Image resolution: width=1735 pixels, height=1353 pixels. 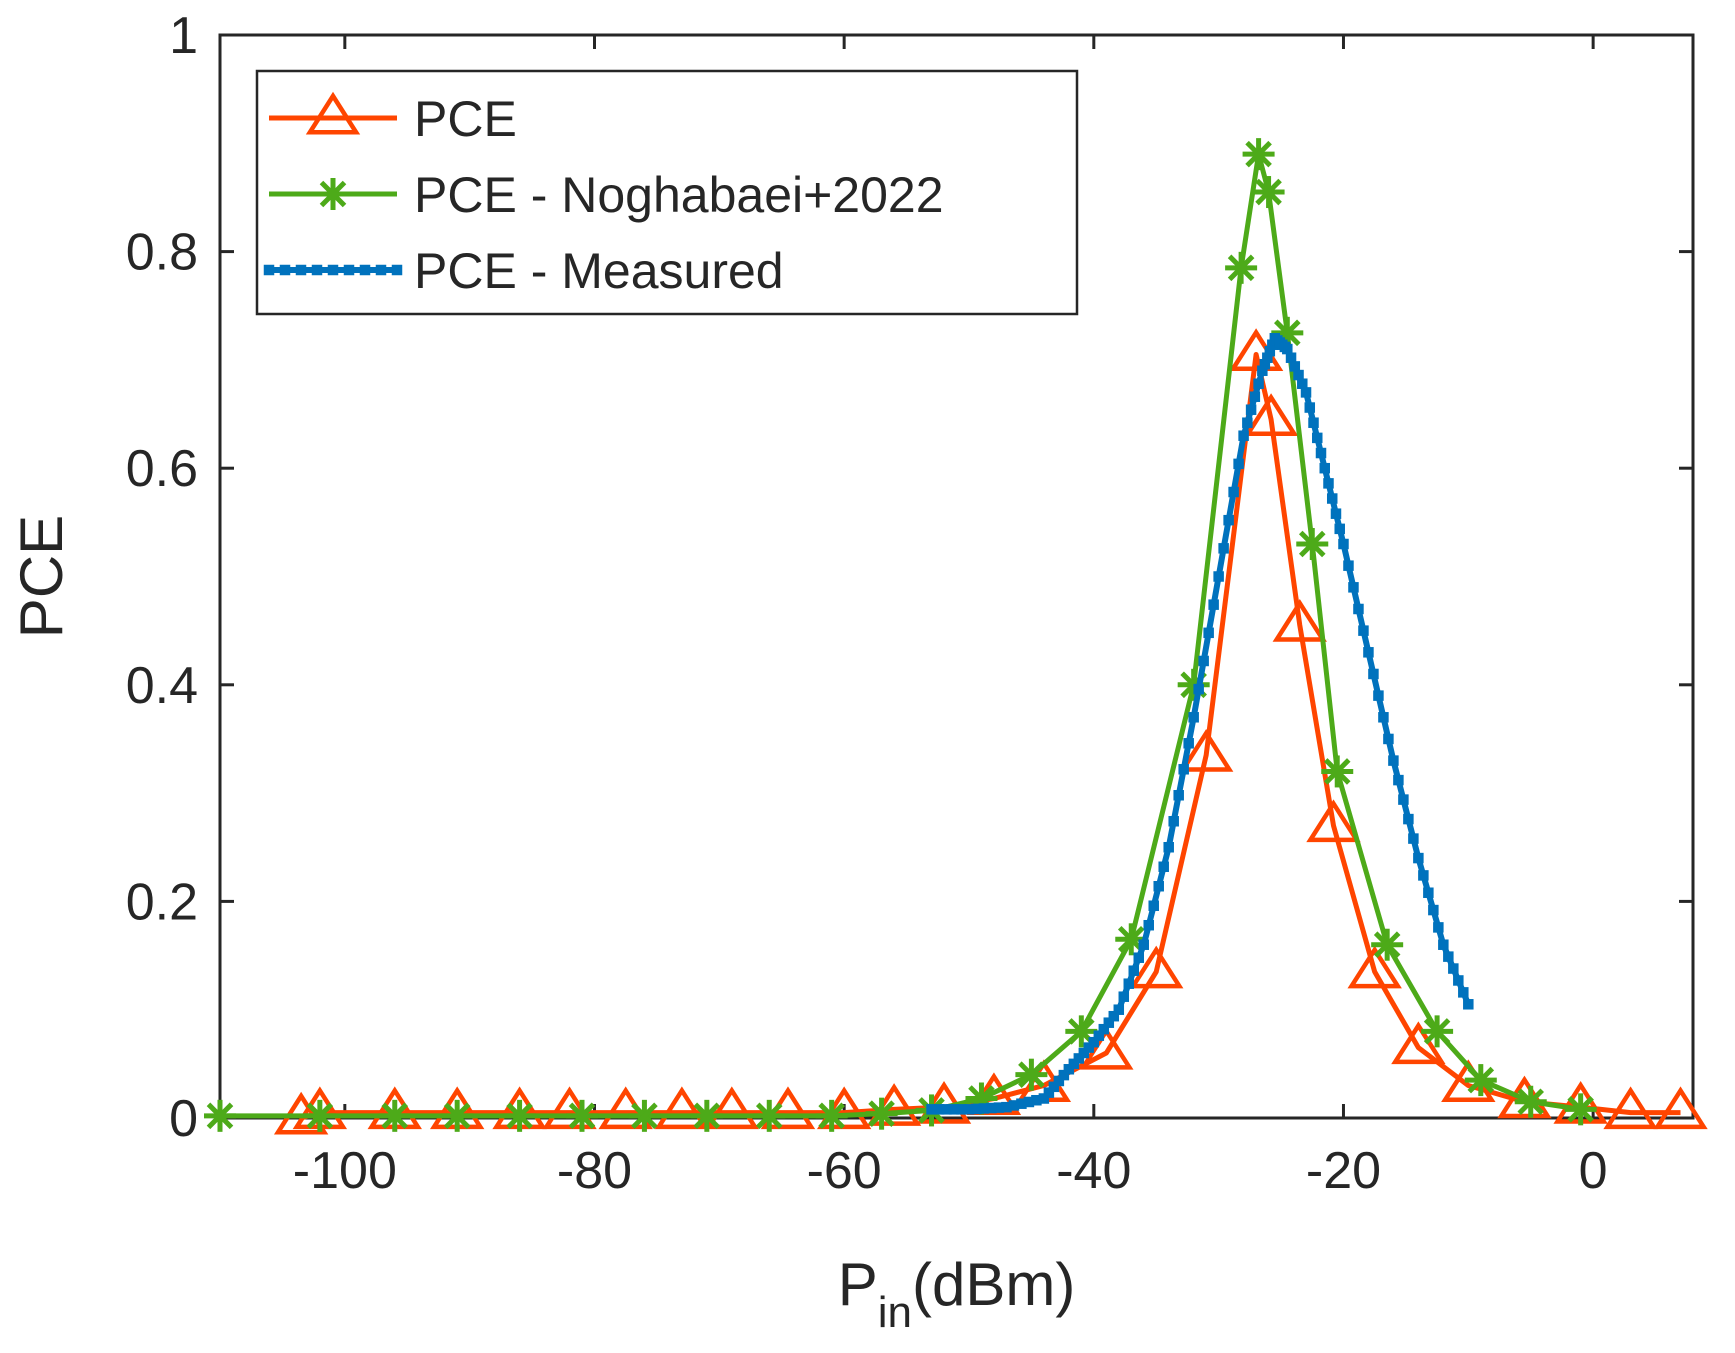 What do you see at coordinates (858, 1284) in the screenshot?
I see `x-axis-label-main: P` at bounding box center [858, 1284].